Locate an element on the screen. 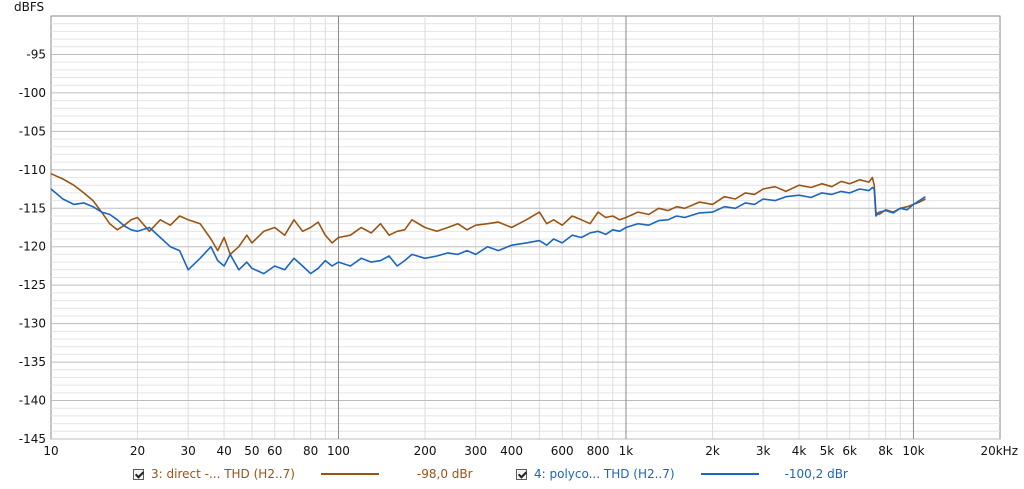 This screenshot has height=489, width=1024. y-tick-label: -130 is located at coordinates (32, 324).